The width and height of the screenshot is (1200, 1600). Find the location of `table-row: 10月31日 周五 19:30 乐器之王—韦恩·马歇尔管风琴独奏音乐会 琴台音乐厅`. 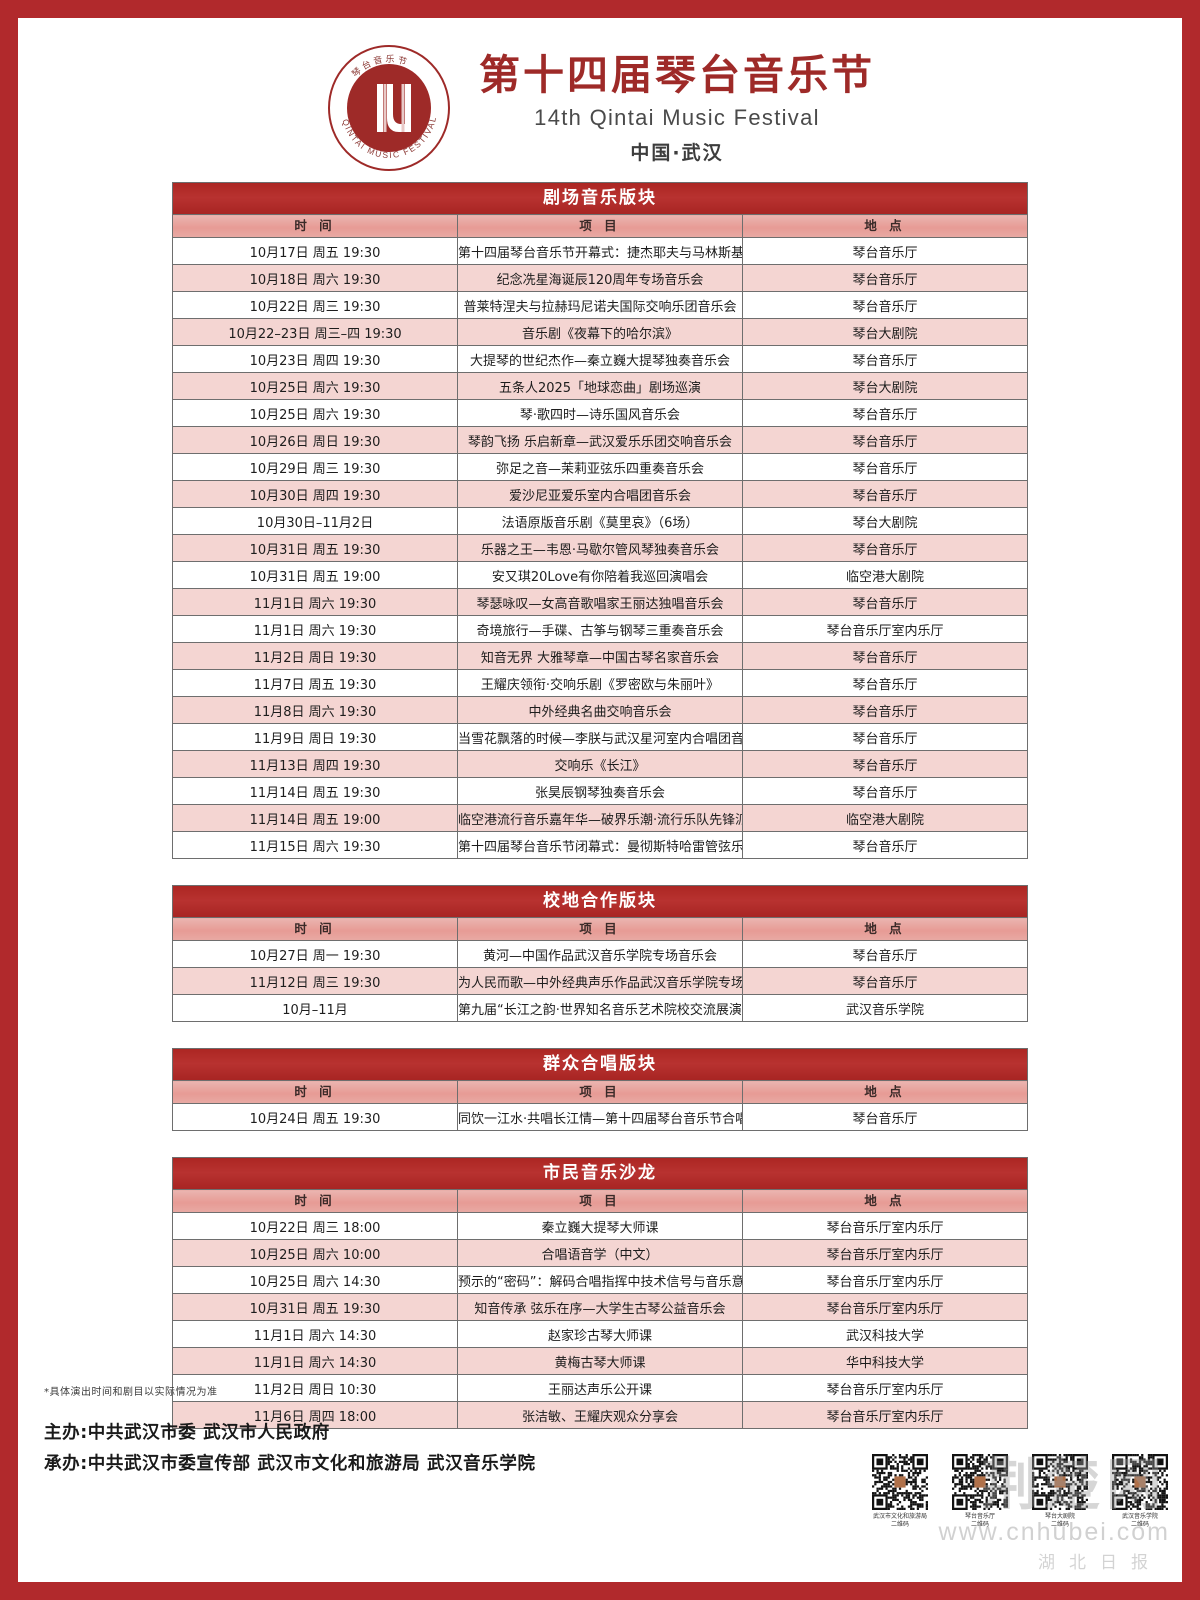

table-row: 10月31日 周五 19:30 乐器之王—韦恩·马歇尔管风琴独奏音乐会 琴台音乐厅 is located at coordinates (600, 548).